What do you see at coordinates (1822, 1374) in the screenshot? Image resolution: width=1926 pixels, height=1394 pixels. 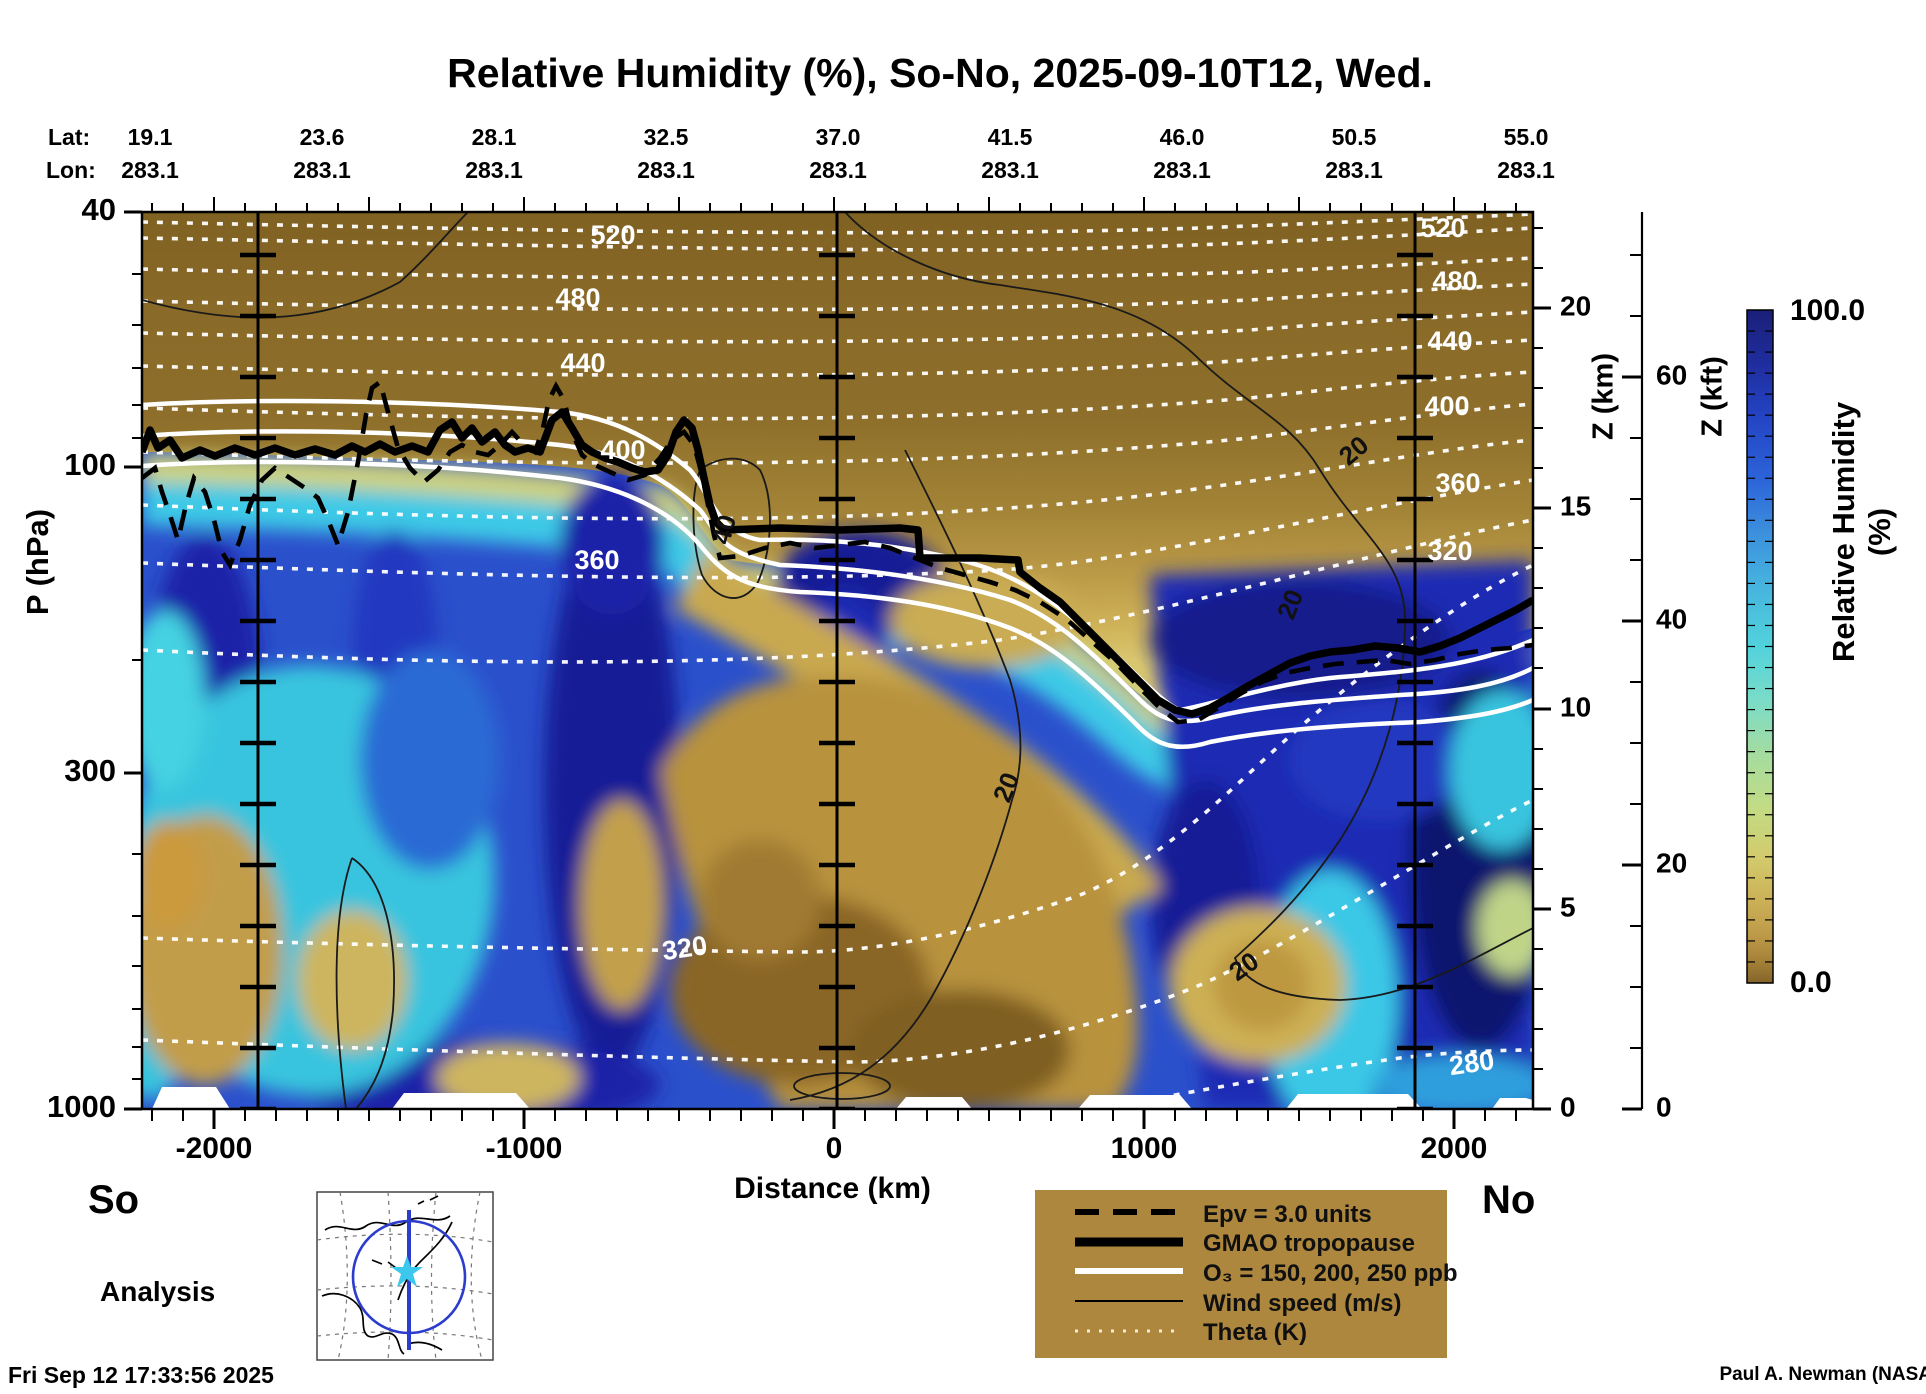 I see `credit-text: Paul A. Newman (NASA` at bounding box center [1822, 1374].